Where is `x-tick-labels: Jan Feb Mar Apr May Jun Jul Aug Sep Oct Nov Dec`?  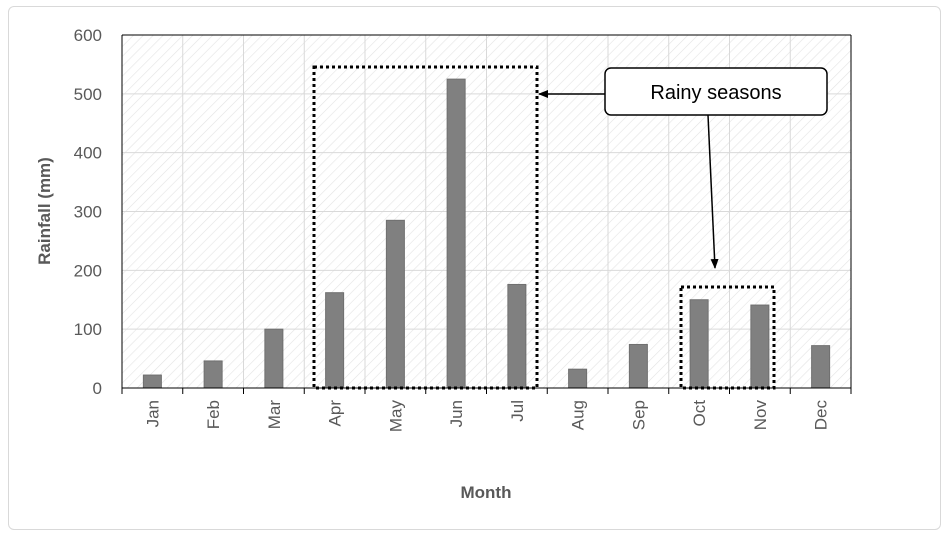
x-tick-labels: Jan Feb Mar Apr May Jun Jul Aug Sep Oct Nov Dec is located at coordinates (486, 416).